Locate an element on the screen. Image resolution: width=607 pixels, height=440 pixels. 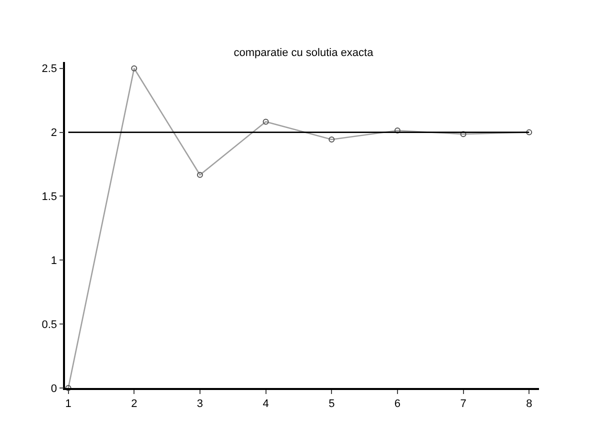
x-tick-label: 2 is located at coordinates (134, 404).